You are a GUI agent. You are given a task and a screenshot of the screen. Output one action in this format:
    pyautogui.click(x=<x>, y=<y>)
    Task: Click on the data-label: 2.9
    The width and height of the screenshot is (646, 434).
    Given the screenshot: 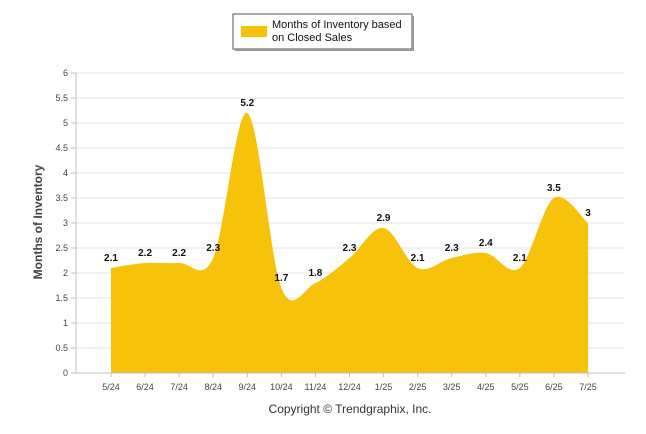 What is the action you would take?
    pyautogui.click(x=384, y=218)
    